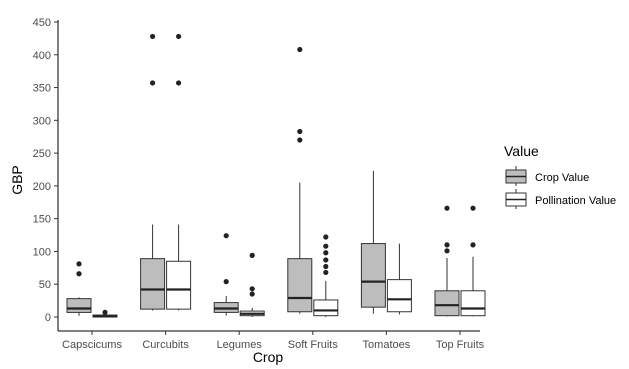  What do you see at coordinates (313, 345) in the screenshot?
I see `x-tick-label: Soft Fruits` at bounding box center [313, 345].